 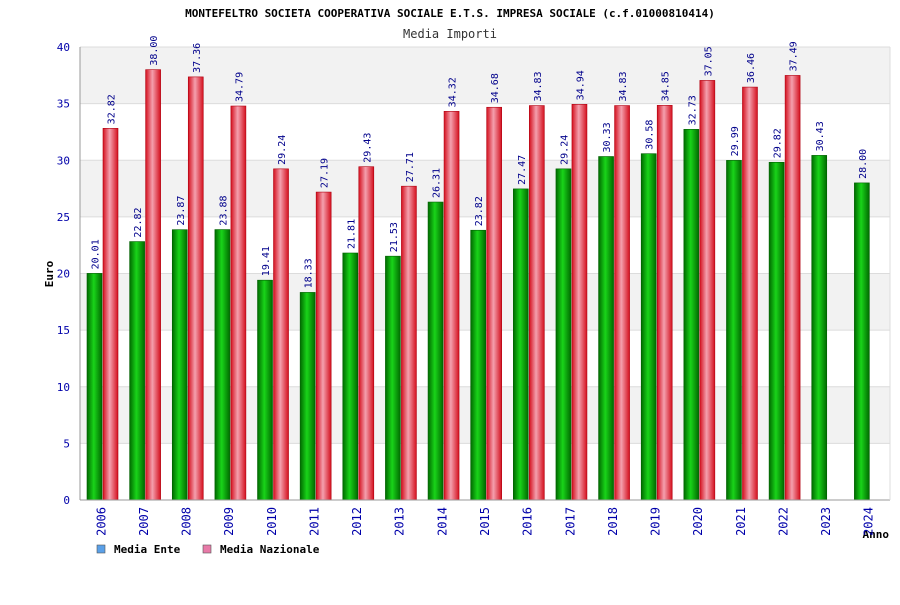 I want to click on x-tick-label: 2022, so click(x=783, y=521).